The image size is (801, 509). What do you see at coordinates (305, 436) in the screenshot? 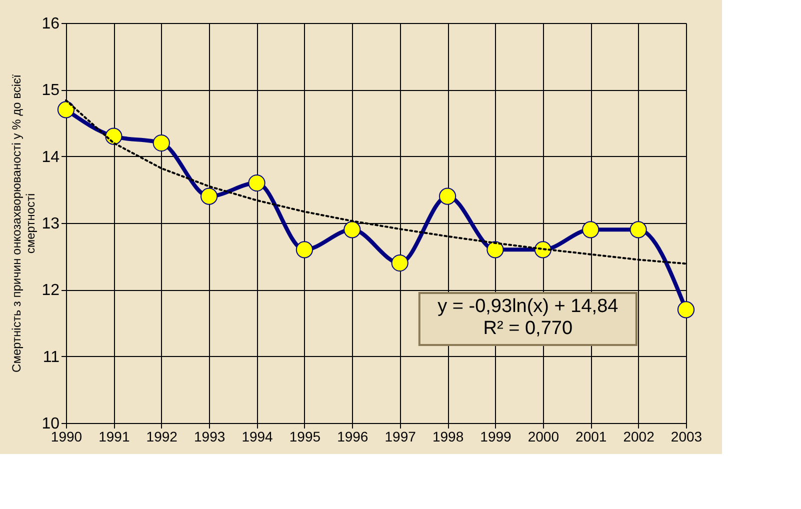
I see `x-tick-label: 1995` at bounding box center [305, 436].